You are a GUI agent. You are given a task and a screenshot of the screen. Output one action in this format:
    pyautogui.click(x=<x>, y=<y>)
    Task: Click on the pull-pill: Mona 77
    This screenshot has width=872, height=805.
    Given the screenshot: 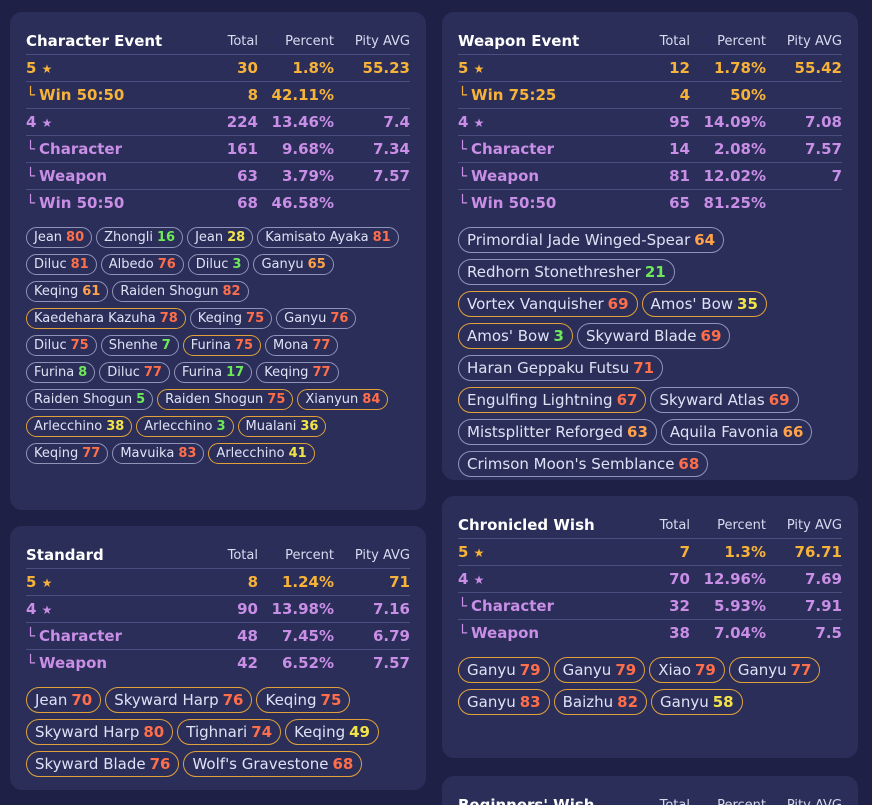 What is the action you would take?
    pyautogui.click(x=302, y=345)
    